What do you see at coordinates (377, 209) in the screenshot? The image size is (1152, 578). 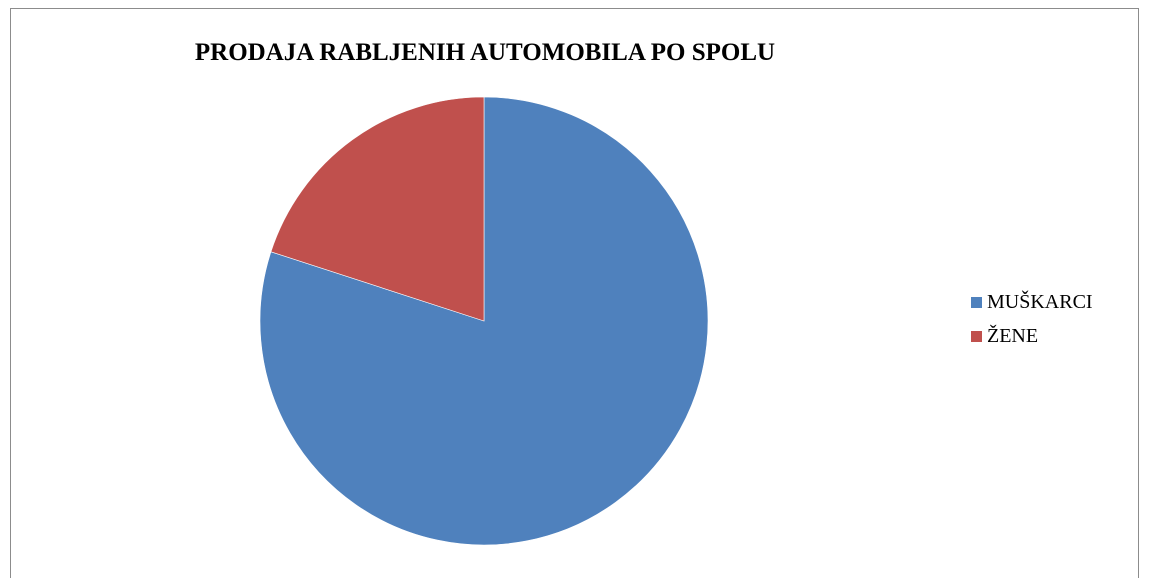 I see `pie-slice-zene` at bounding box center [377, 209].